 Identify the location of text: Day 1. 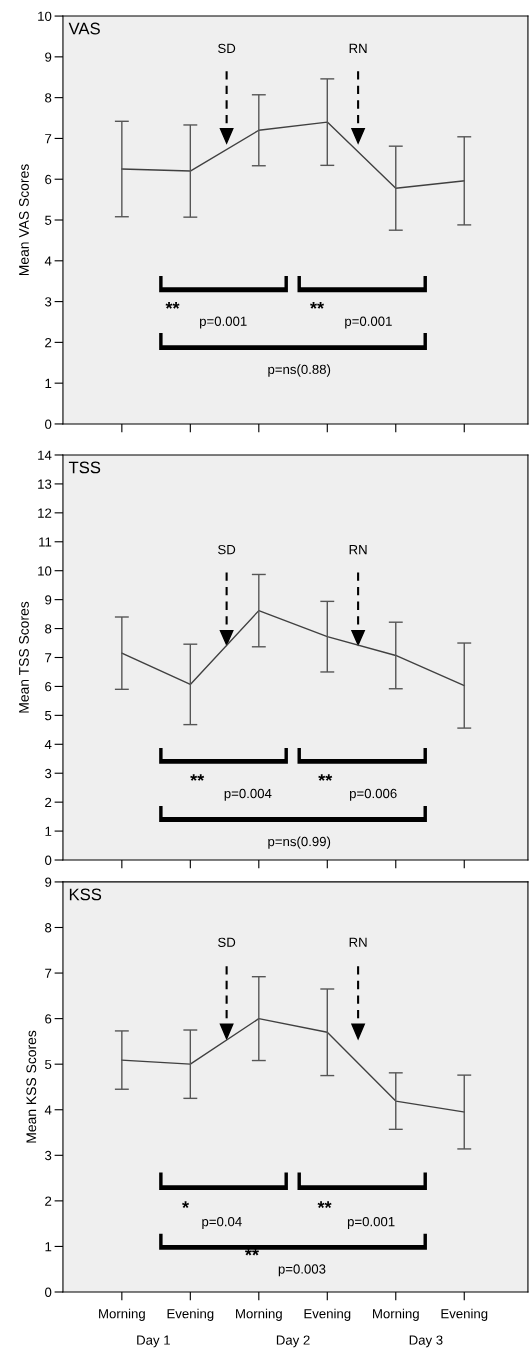
(153, 1341).